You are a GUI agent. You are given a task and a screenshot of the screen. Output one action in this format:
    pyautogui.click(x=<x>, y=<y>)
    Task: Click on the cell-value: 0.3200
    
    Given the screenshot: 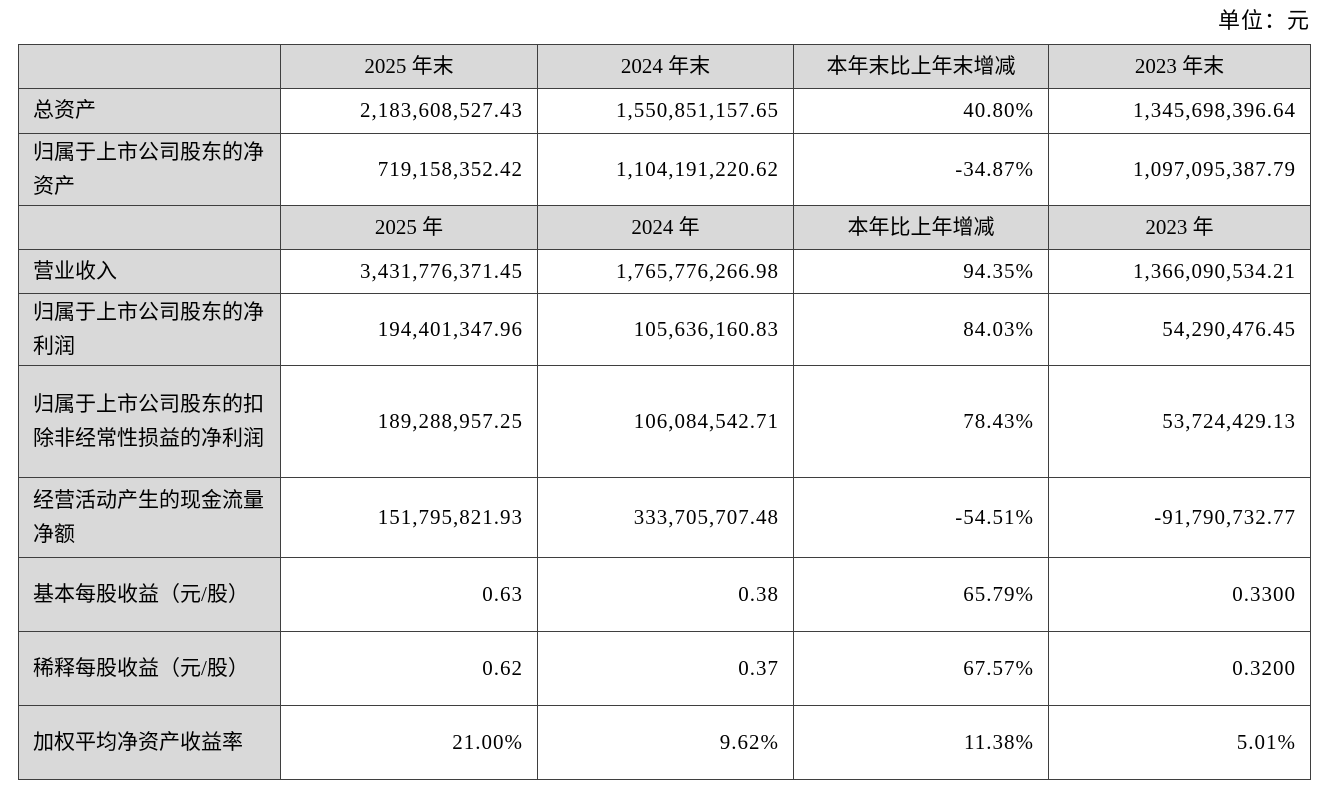 What is the action you would take?
    pyautogui.click(x=1179, y=669)
    